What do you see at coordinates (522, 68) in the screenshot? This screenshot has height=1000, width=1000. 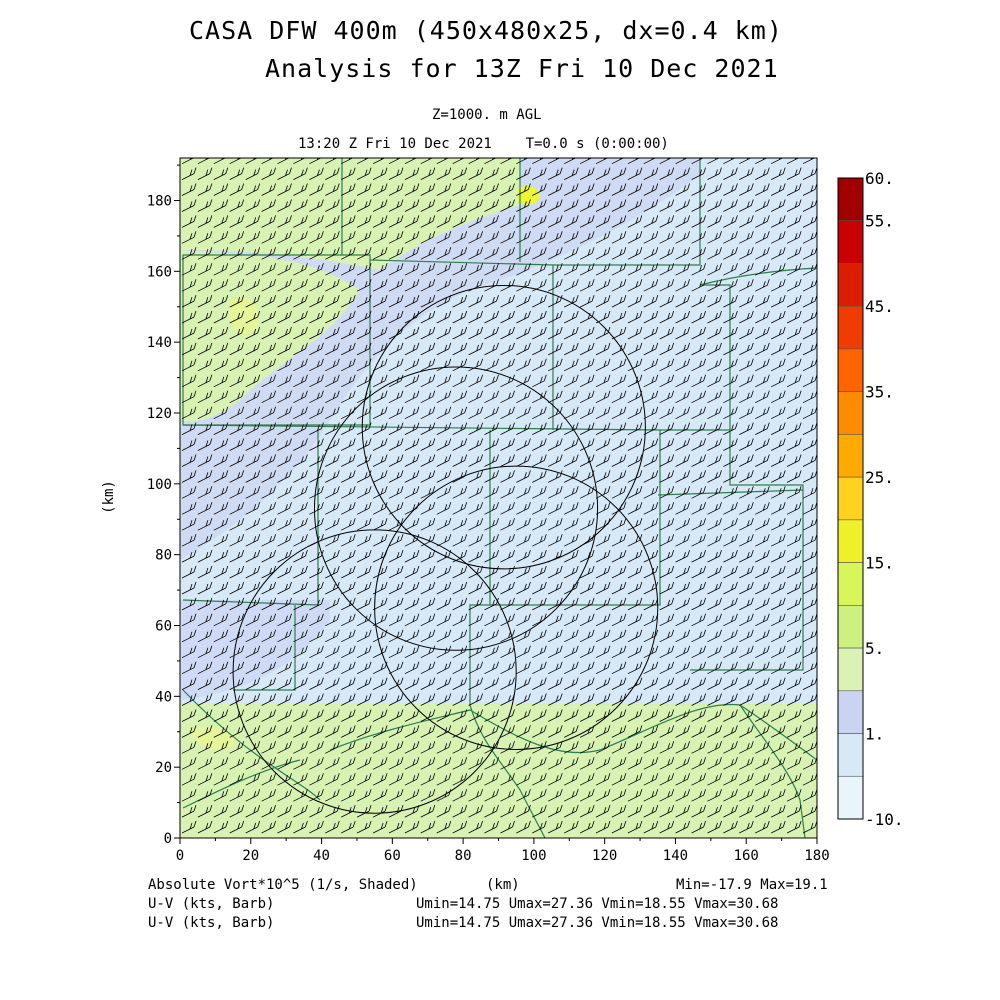 I see `title-line-2: Analysis for 13Z Fri 10 Dec 2021` at bounding box center [522, 68].